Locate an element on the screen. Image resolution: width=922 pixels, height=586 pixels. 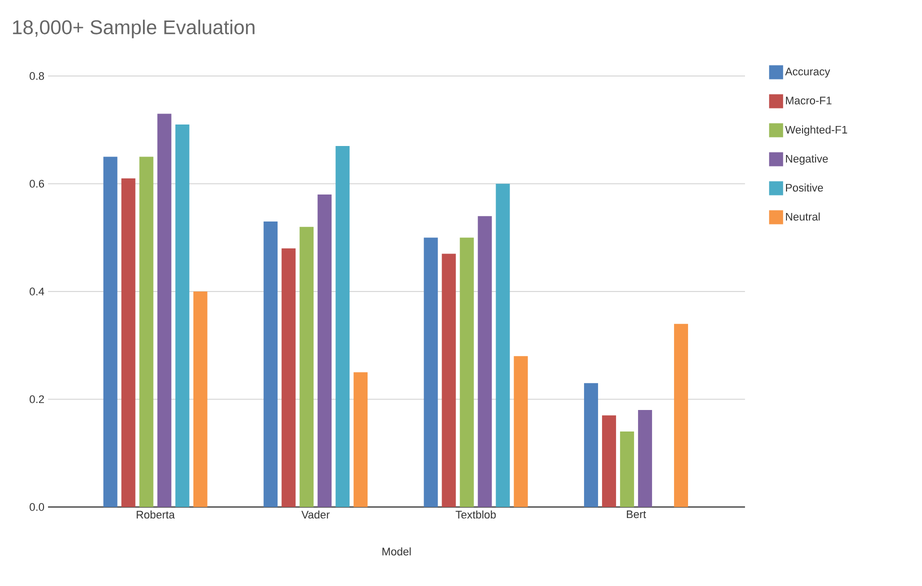
x-tick-label: Roberta is located at coordinates (155, 514).